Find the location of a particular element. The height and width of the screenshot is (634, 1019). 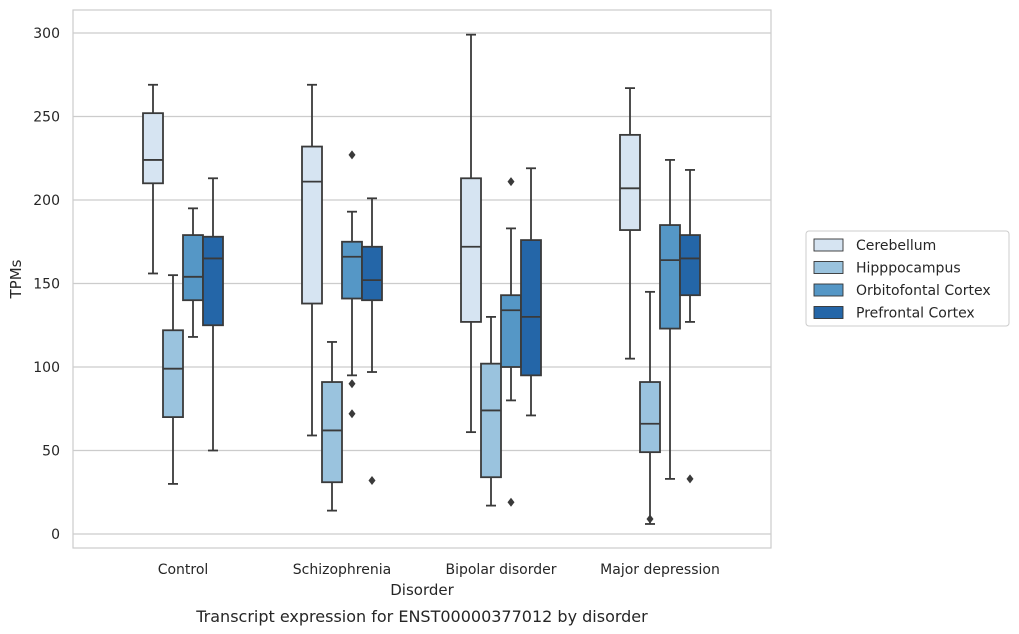

legend-frame is located at coordinates (907, 278).